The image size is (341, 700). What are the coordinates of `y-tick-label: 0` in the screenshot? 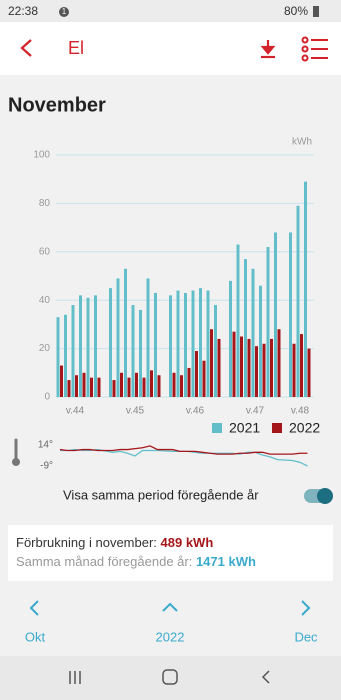 It's located at (47, 397).